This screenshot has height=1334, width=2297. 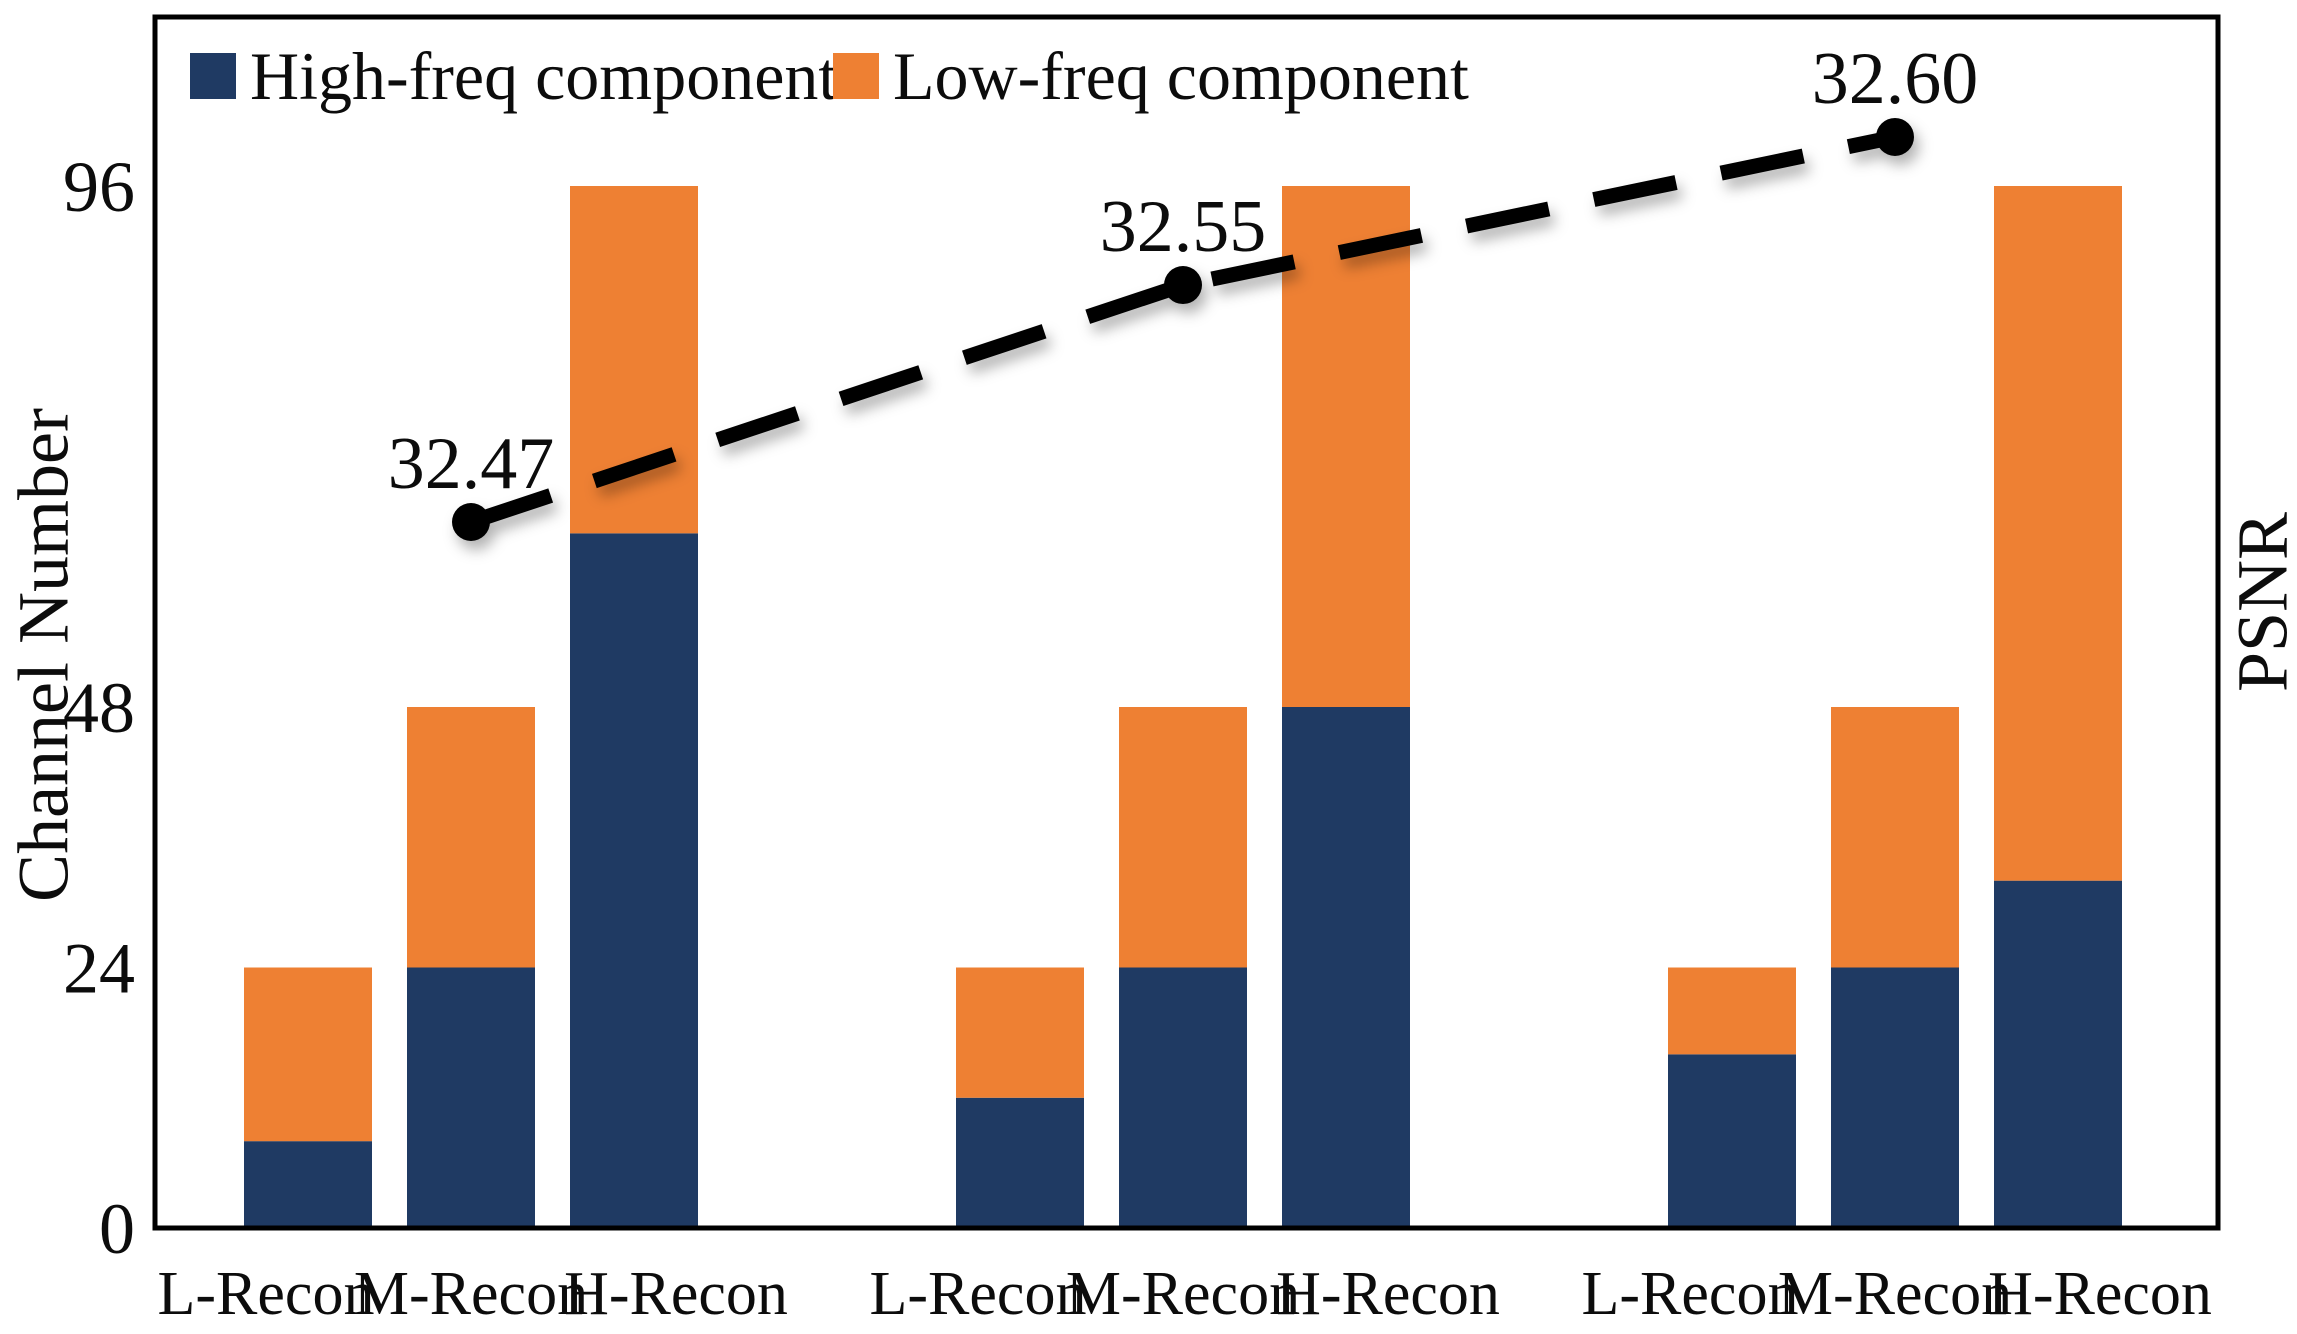 I want to click on y2-axis-title: PSNR, so click(x=2259, y=602).